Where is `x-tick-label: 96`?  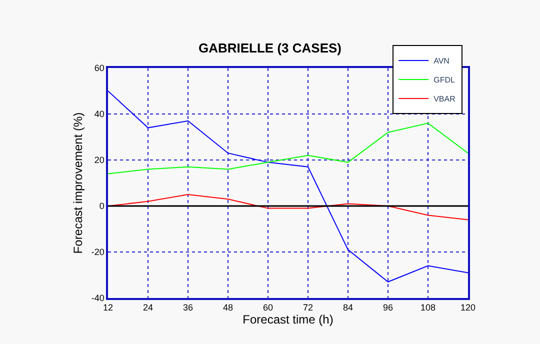
x-tick-label: 96 is located at coordinates (388, 307).